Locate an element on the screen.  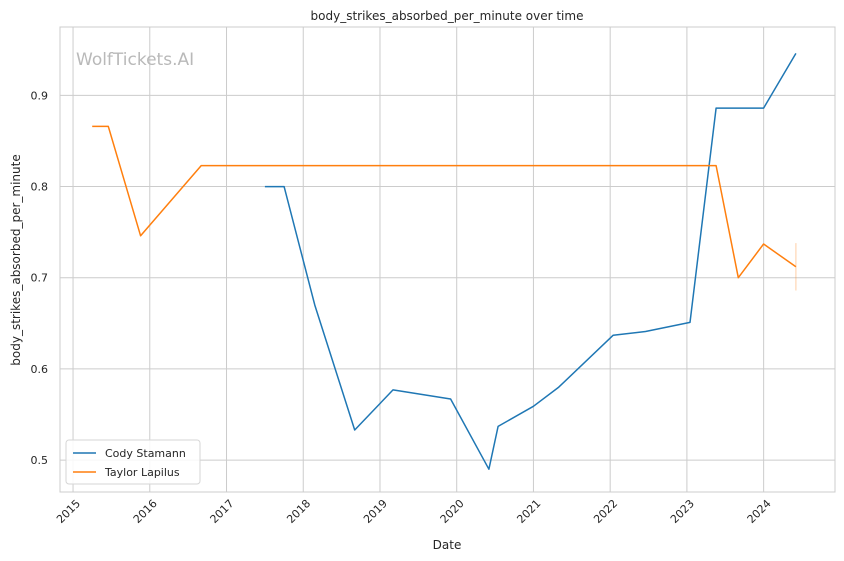
legend: Cody Stamann Taylor Lapilus is located at coordinates (133, 462).